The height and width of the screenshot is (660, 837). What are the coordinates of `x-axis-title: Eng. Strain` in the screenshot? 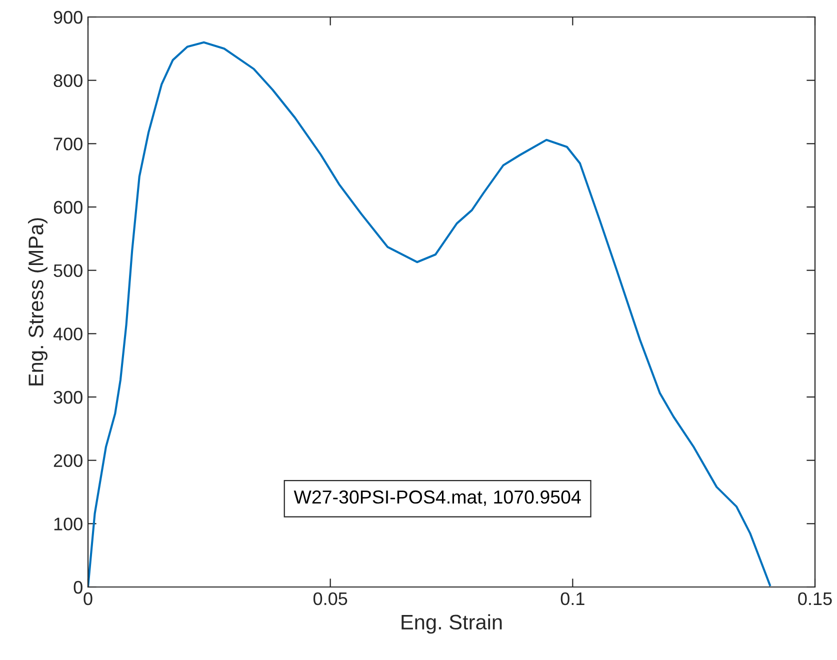 It's located at (452, 624).